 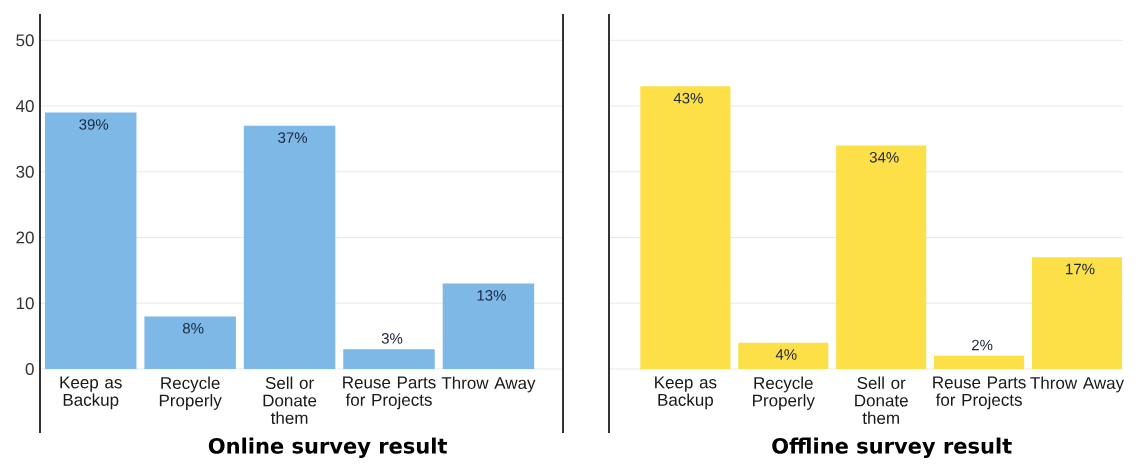 What do you see at coordinates (293, 137) in the screenshot?
I see `data-label: 37%` at bounding box center [293, 137].